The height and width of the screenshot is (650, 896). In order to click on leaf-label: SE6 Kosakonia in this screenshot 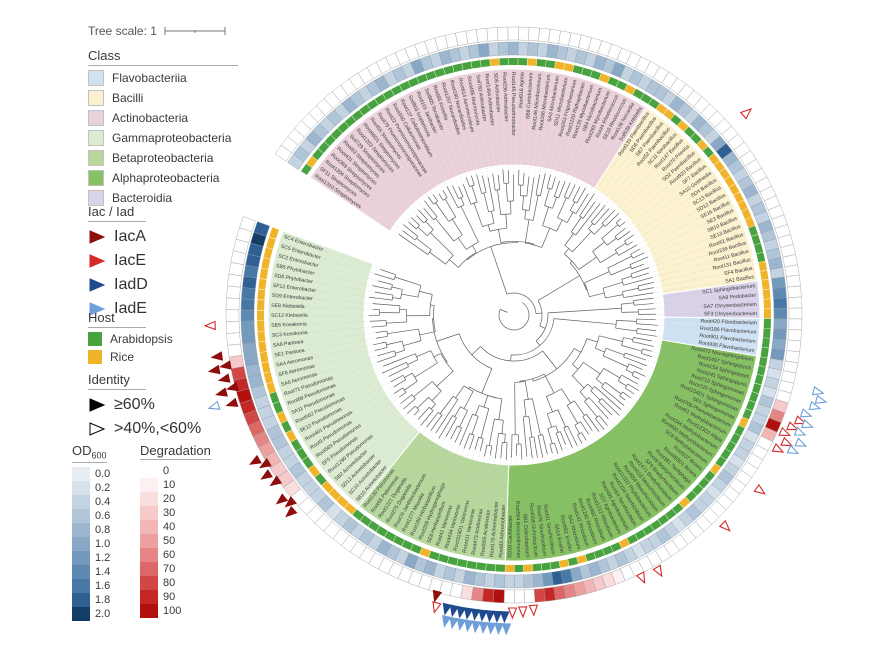, I will do `click(289, 325)`.